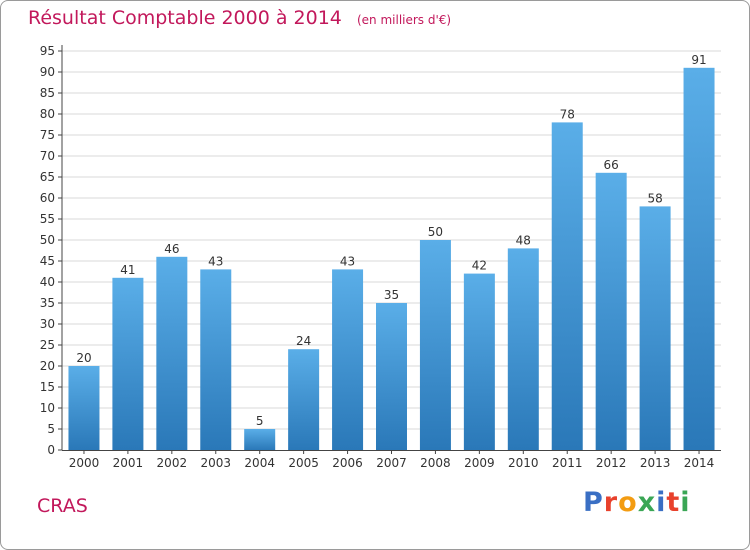 This screenshot has width=750, height=550. I want to click on x-tick-label-2005: 2005, so click(303, 463).